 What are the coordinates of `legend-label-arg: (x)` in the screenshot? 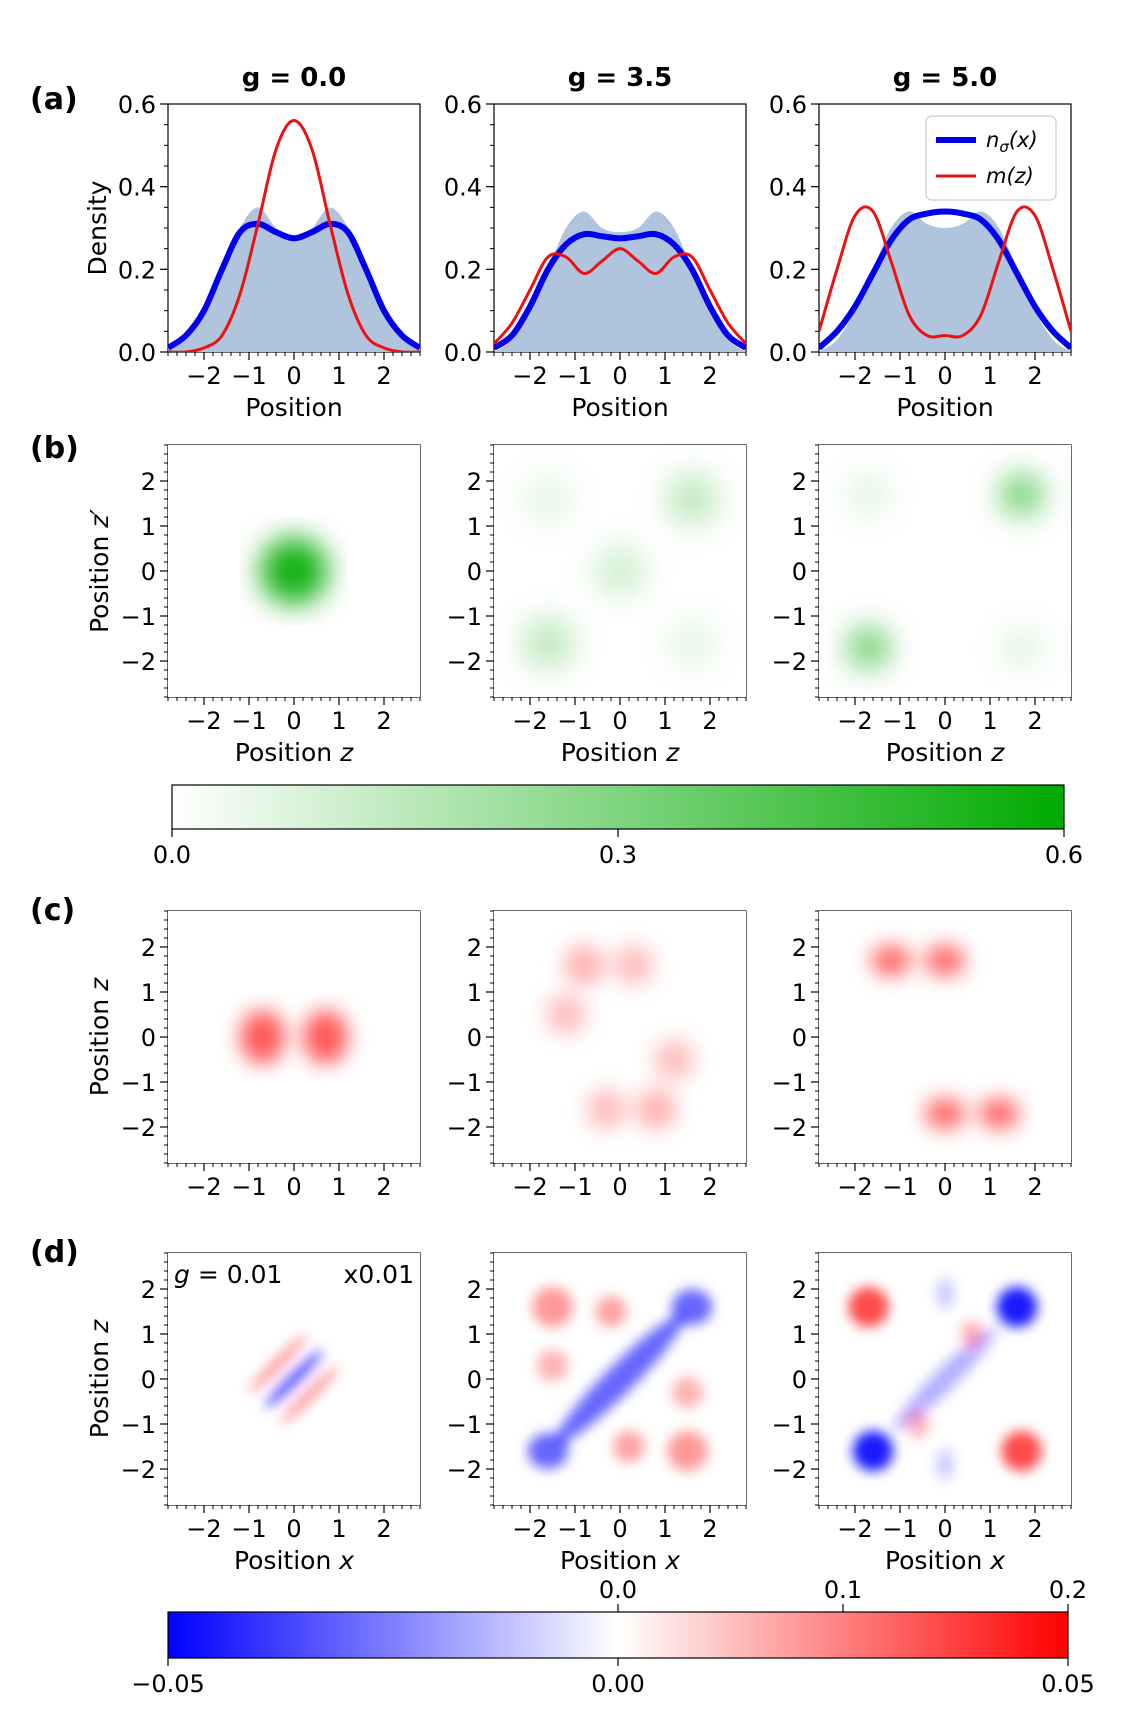 It's located at (1023, 140).